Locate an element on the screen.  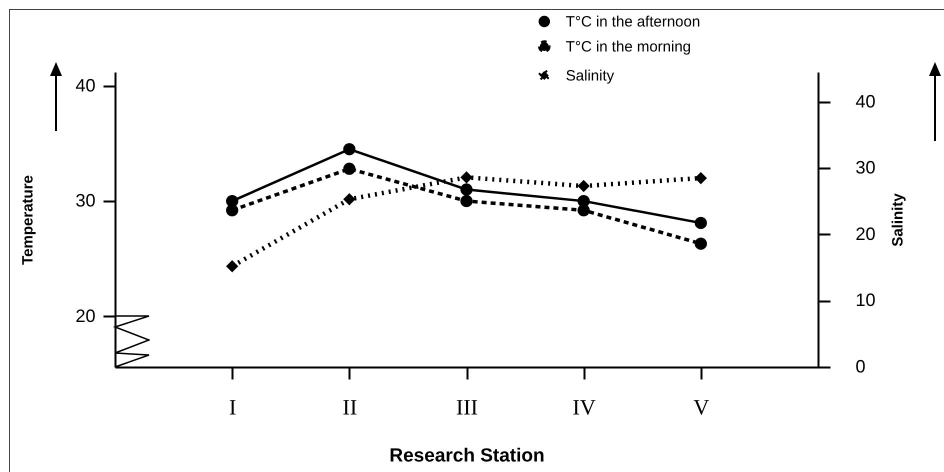
y2-tick-label: 30 is located at coordinates (866, 168).